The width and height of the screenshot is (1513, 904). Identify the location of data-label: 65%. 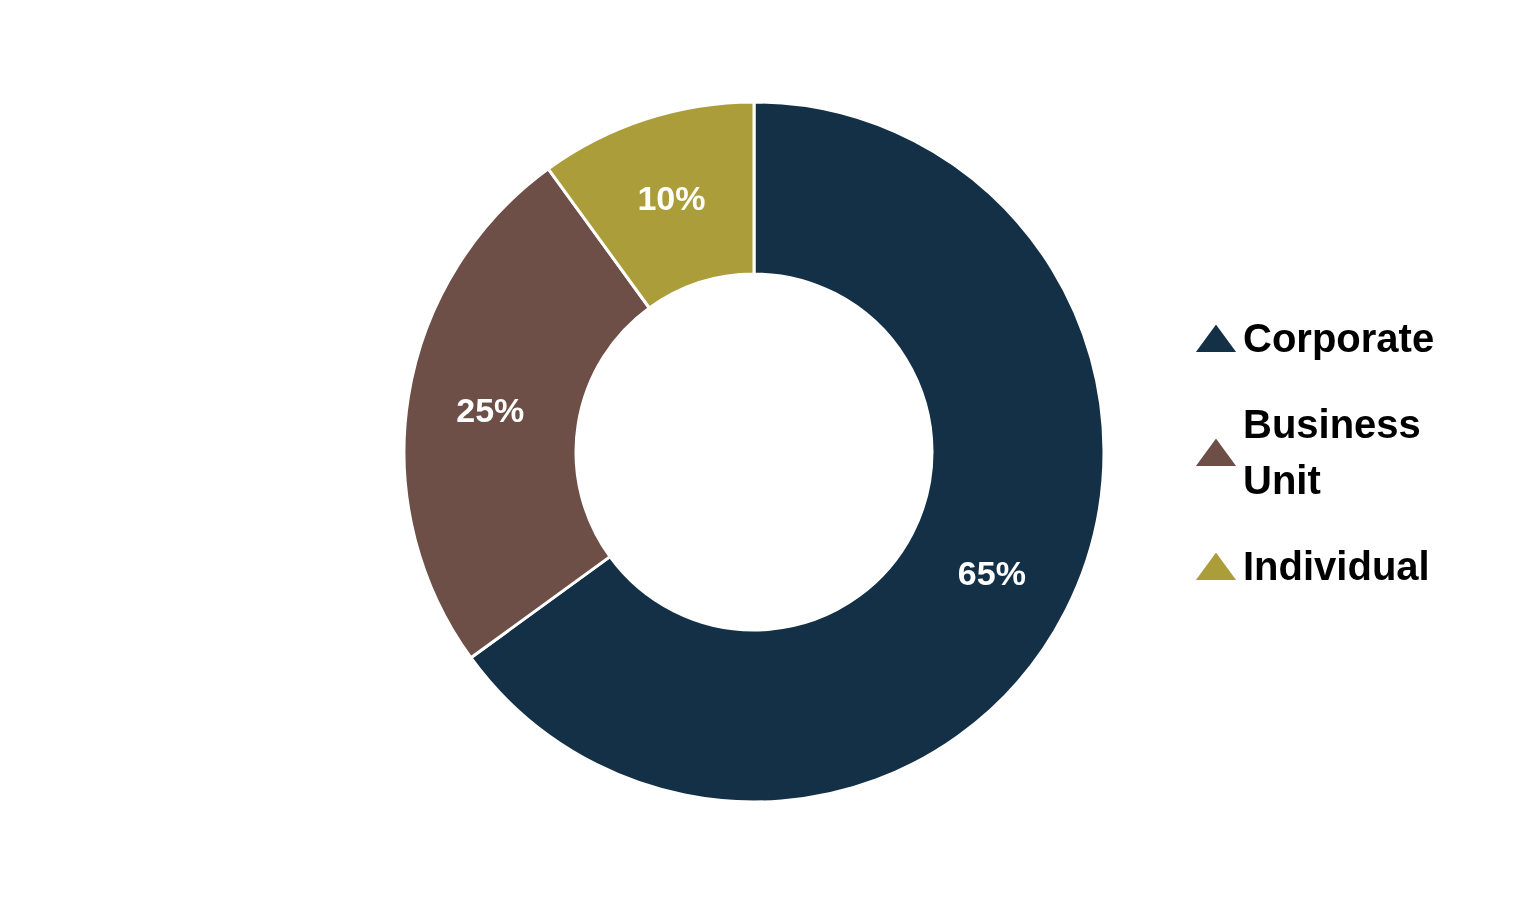
(991, 573).